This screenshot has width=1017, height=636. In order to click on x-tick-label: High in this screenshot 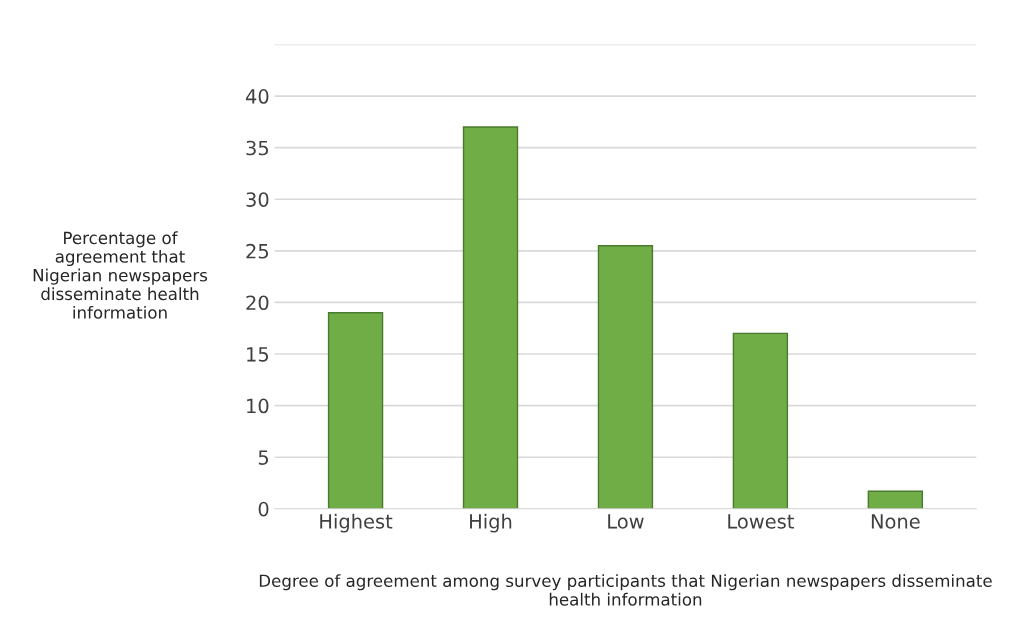, I will do `click(491, 523)`.